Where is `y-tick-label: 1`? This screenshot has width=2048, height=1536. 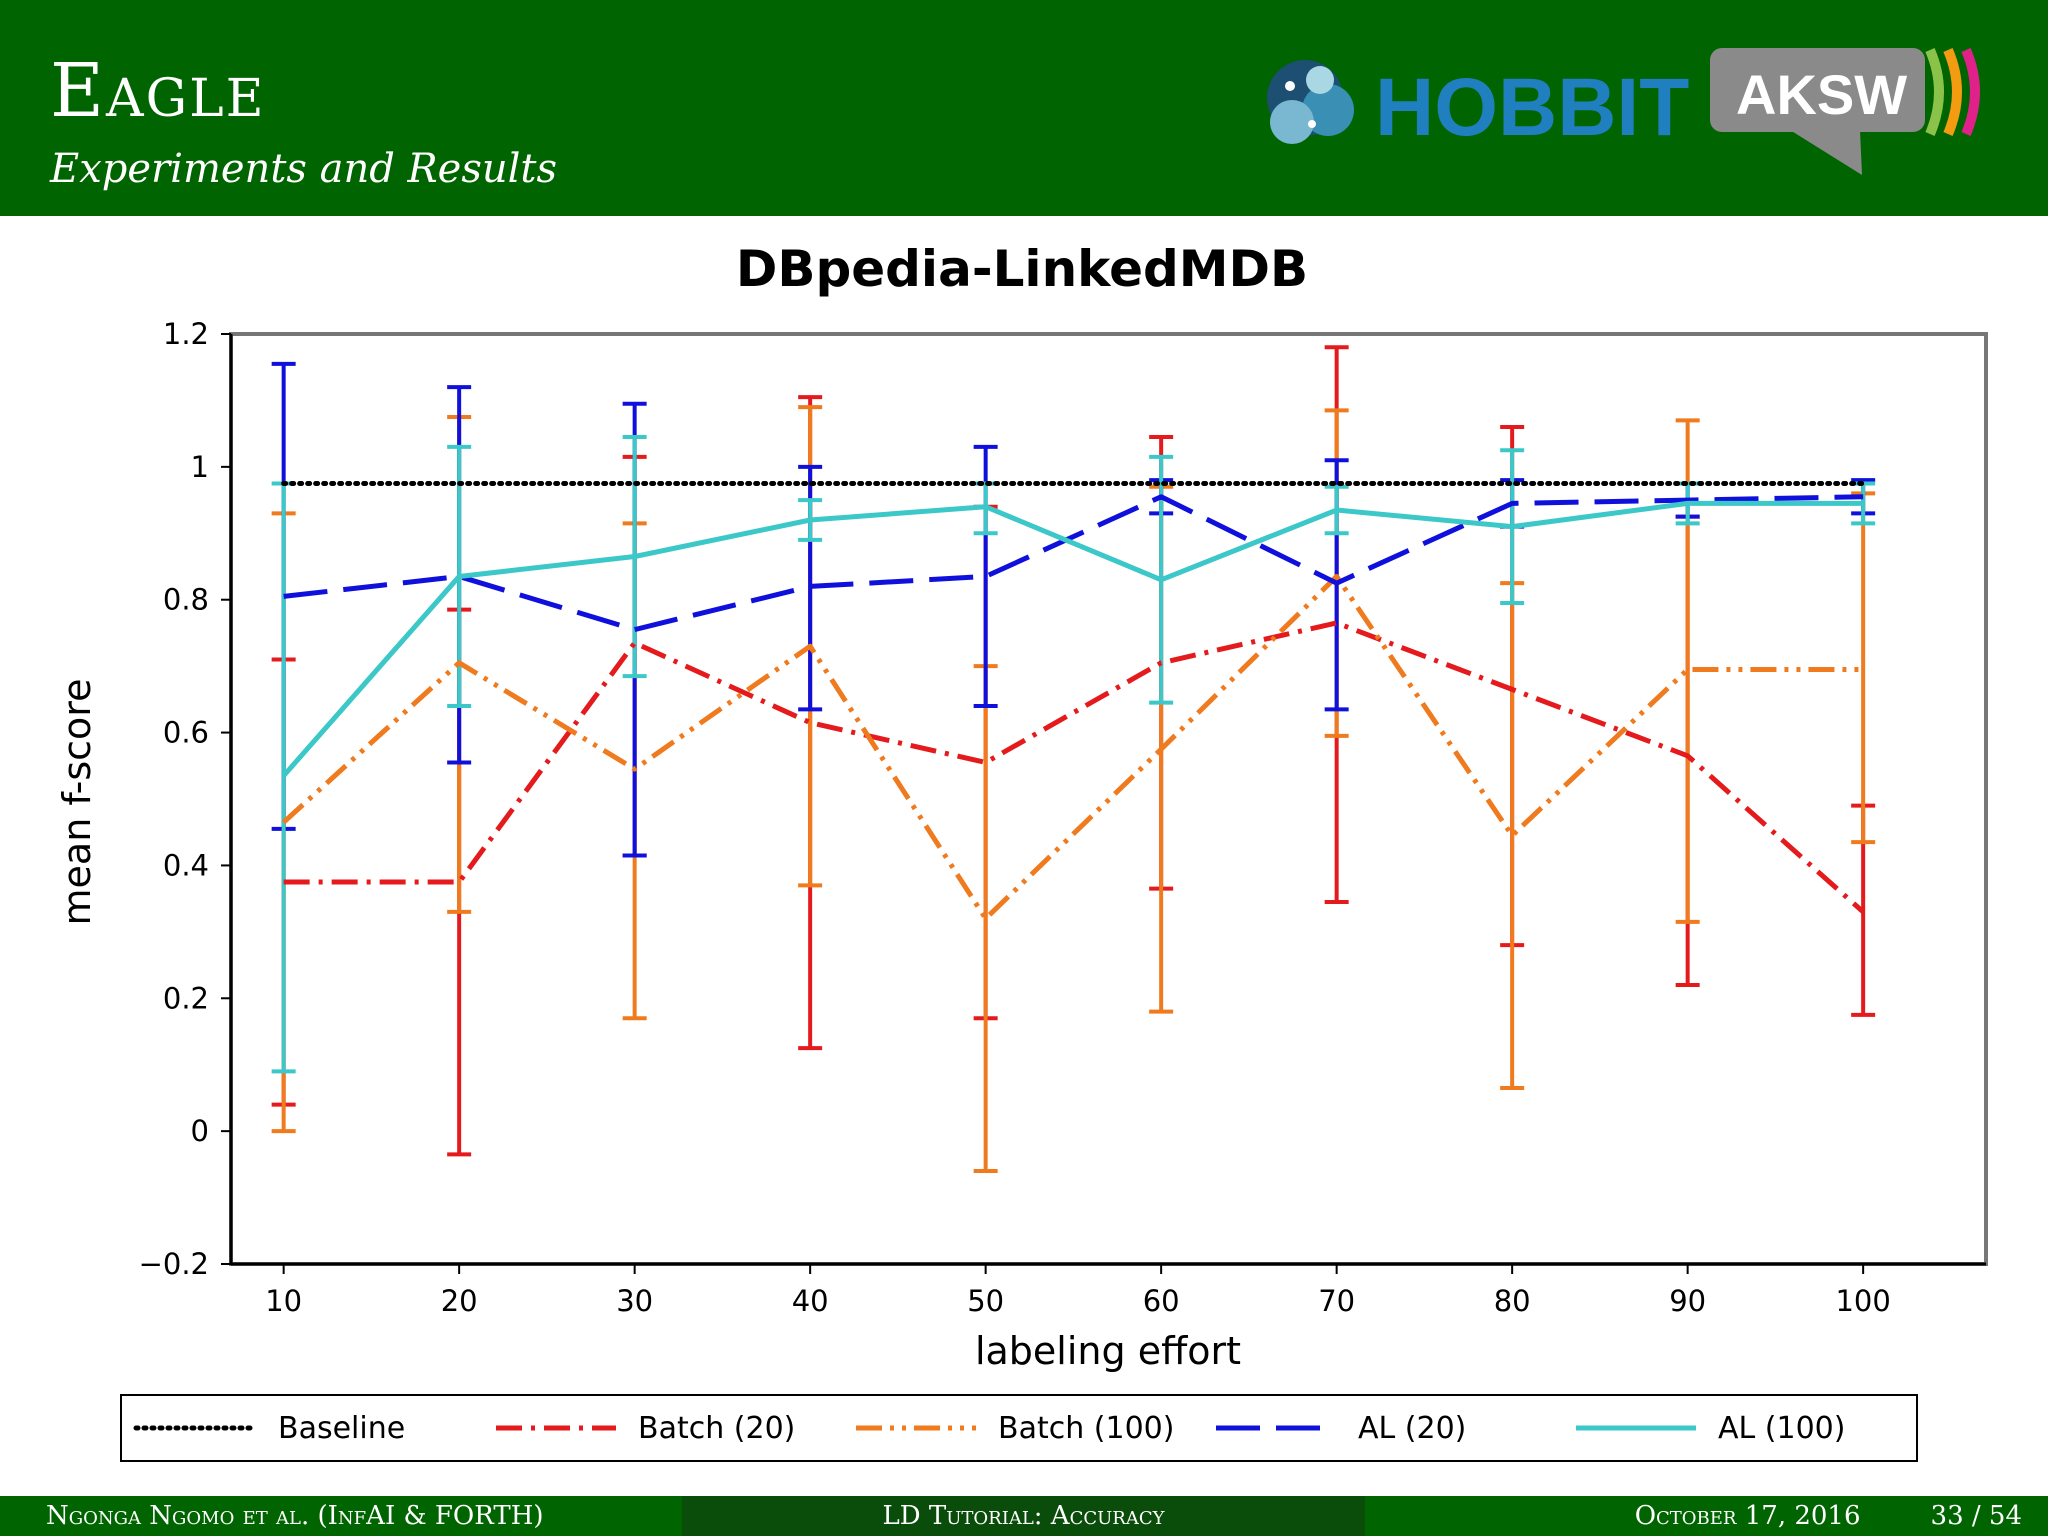 y-tick-label: 1 is located at coordinates (200, 467).